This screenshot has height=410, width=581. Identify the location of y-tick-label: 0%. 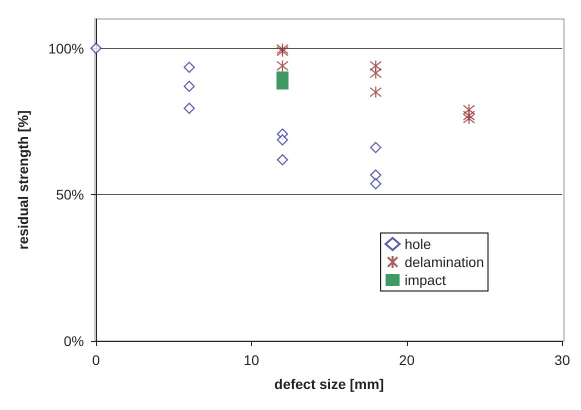
(74, 341).